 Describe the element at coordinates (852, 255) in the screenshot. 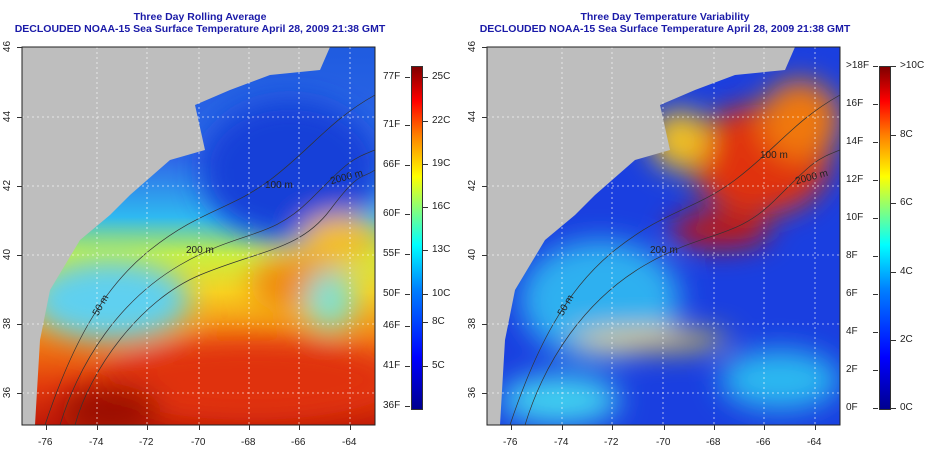

I see `colorbar-f-label: 8F` at that location.